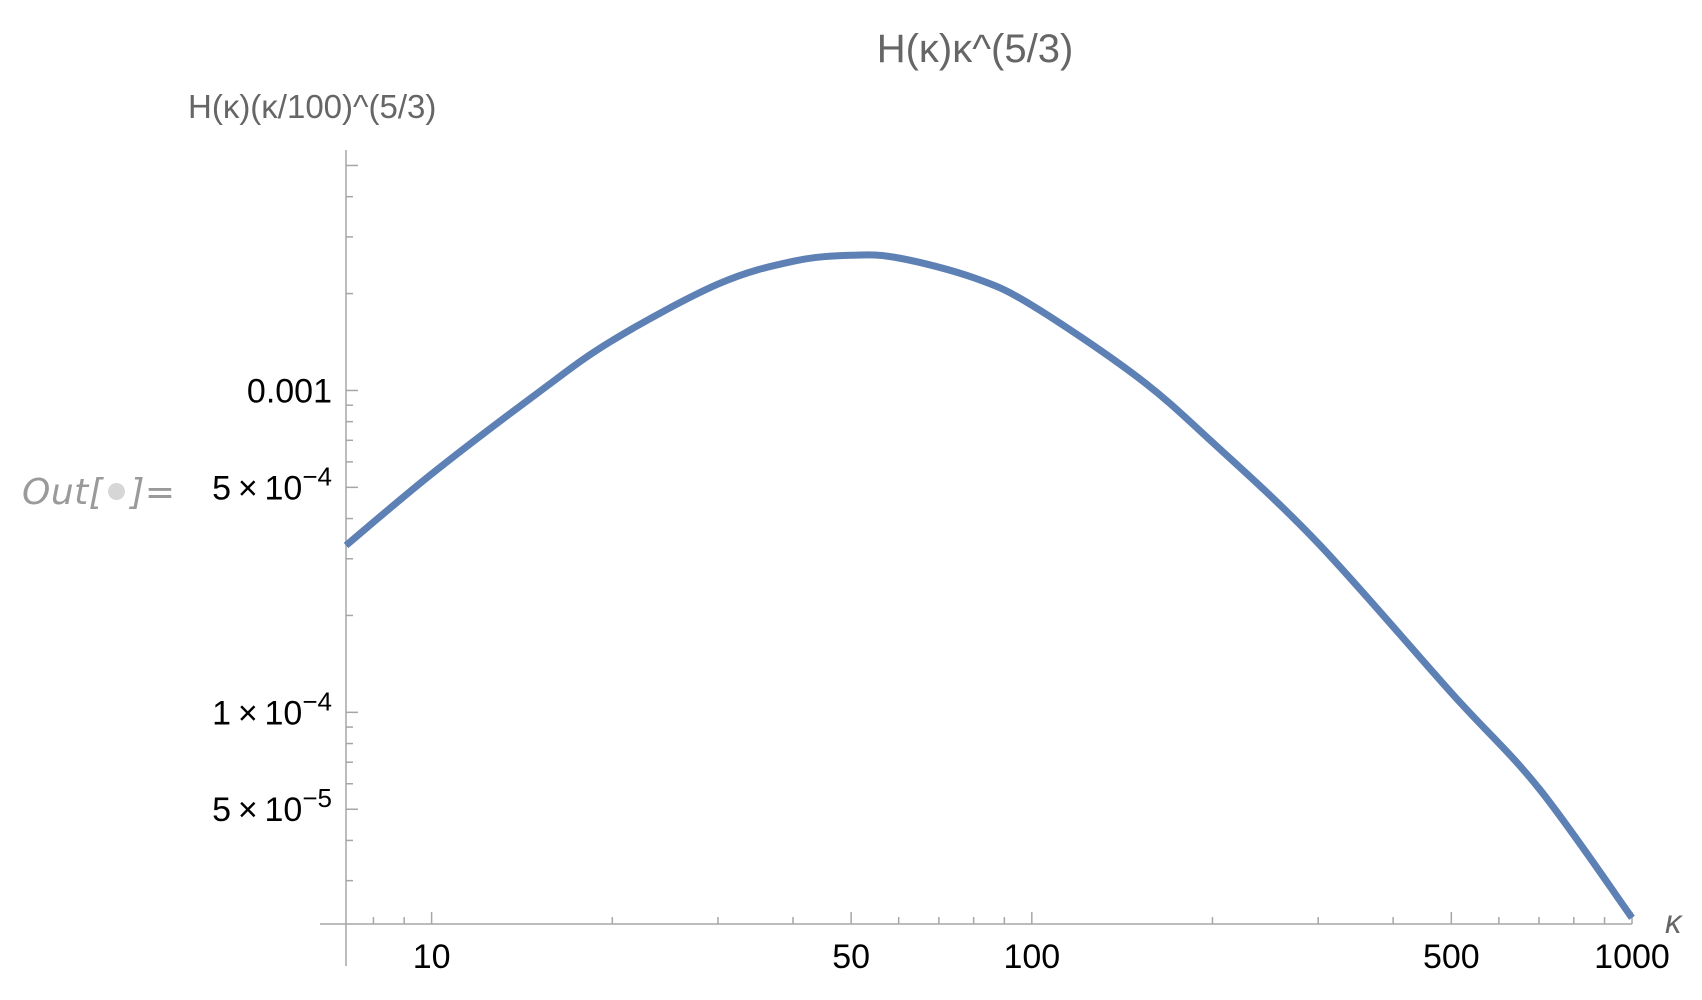 This screenshot has width=1702, height=1000. I want to click on x-tick-label: 500, so click(1451, 957).